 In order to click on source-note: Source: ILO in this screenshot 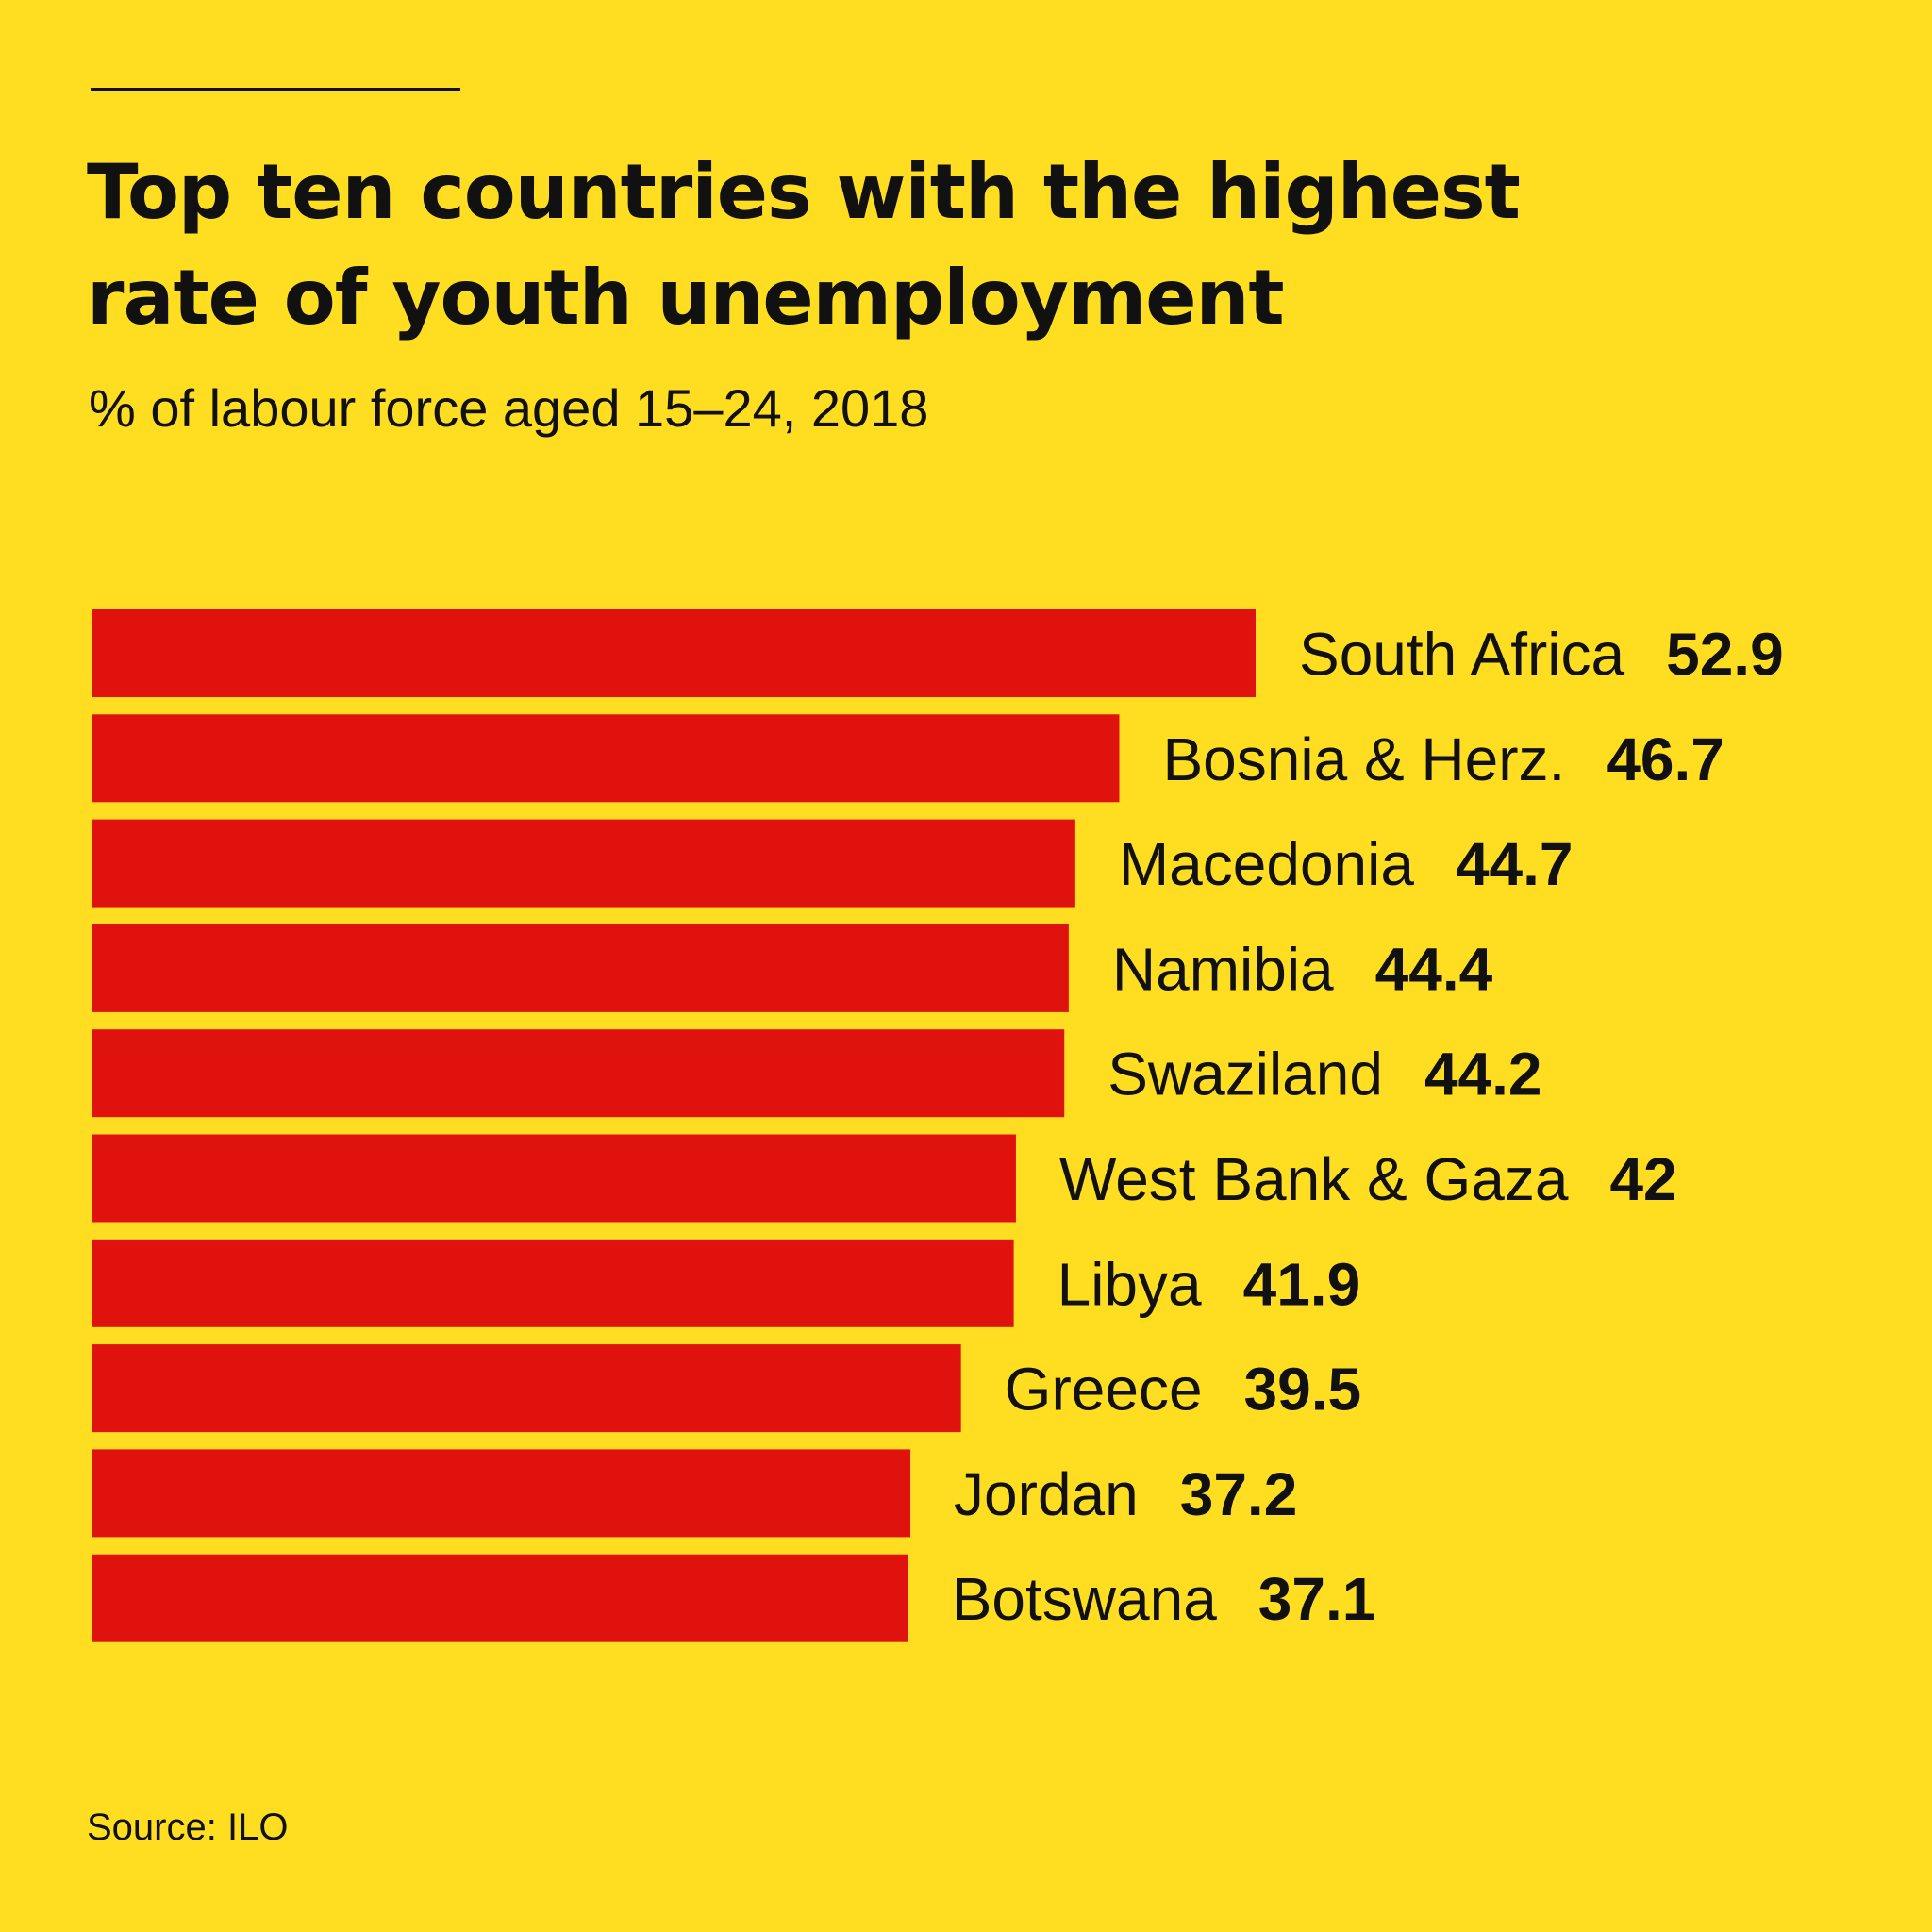, I will do `click(188, 1827)`.